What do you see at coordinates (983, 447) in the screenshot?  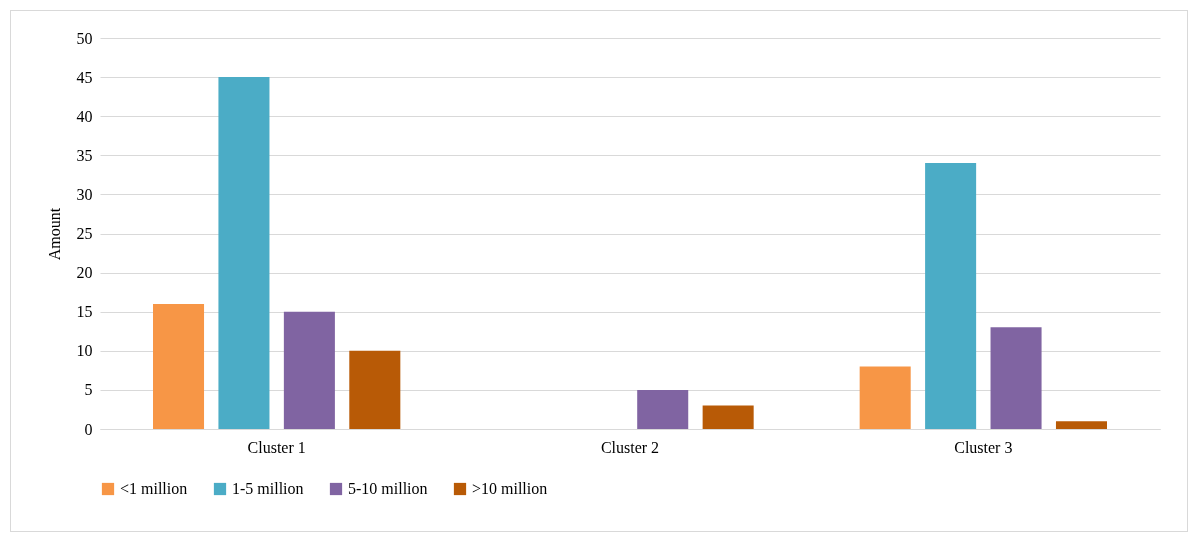 I see `x-tick-label: Cluster 3` at bounding box center [983, 447].